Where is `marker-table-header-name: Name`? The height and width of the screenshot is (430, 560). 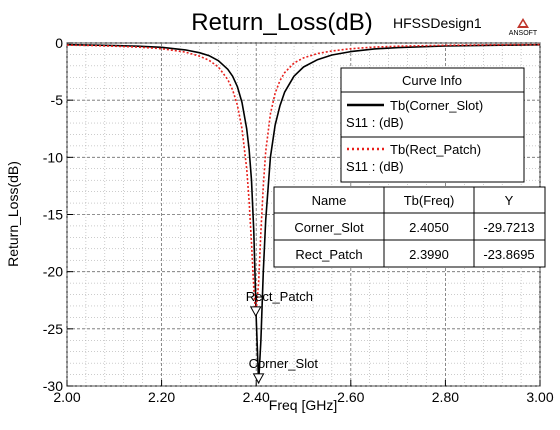
marker-table-header-name: Name is located at coordinates (329, 200).